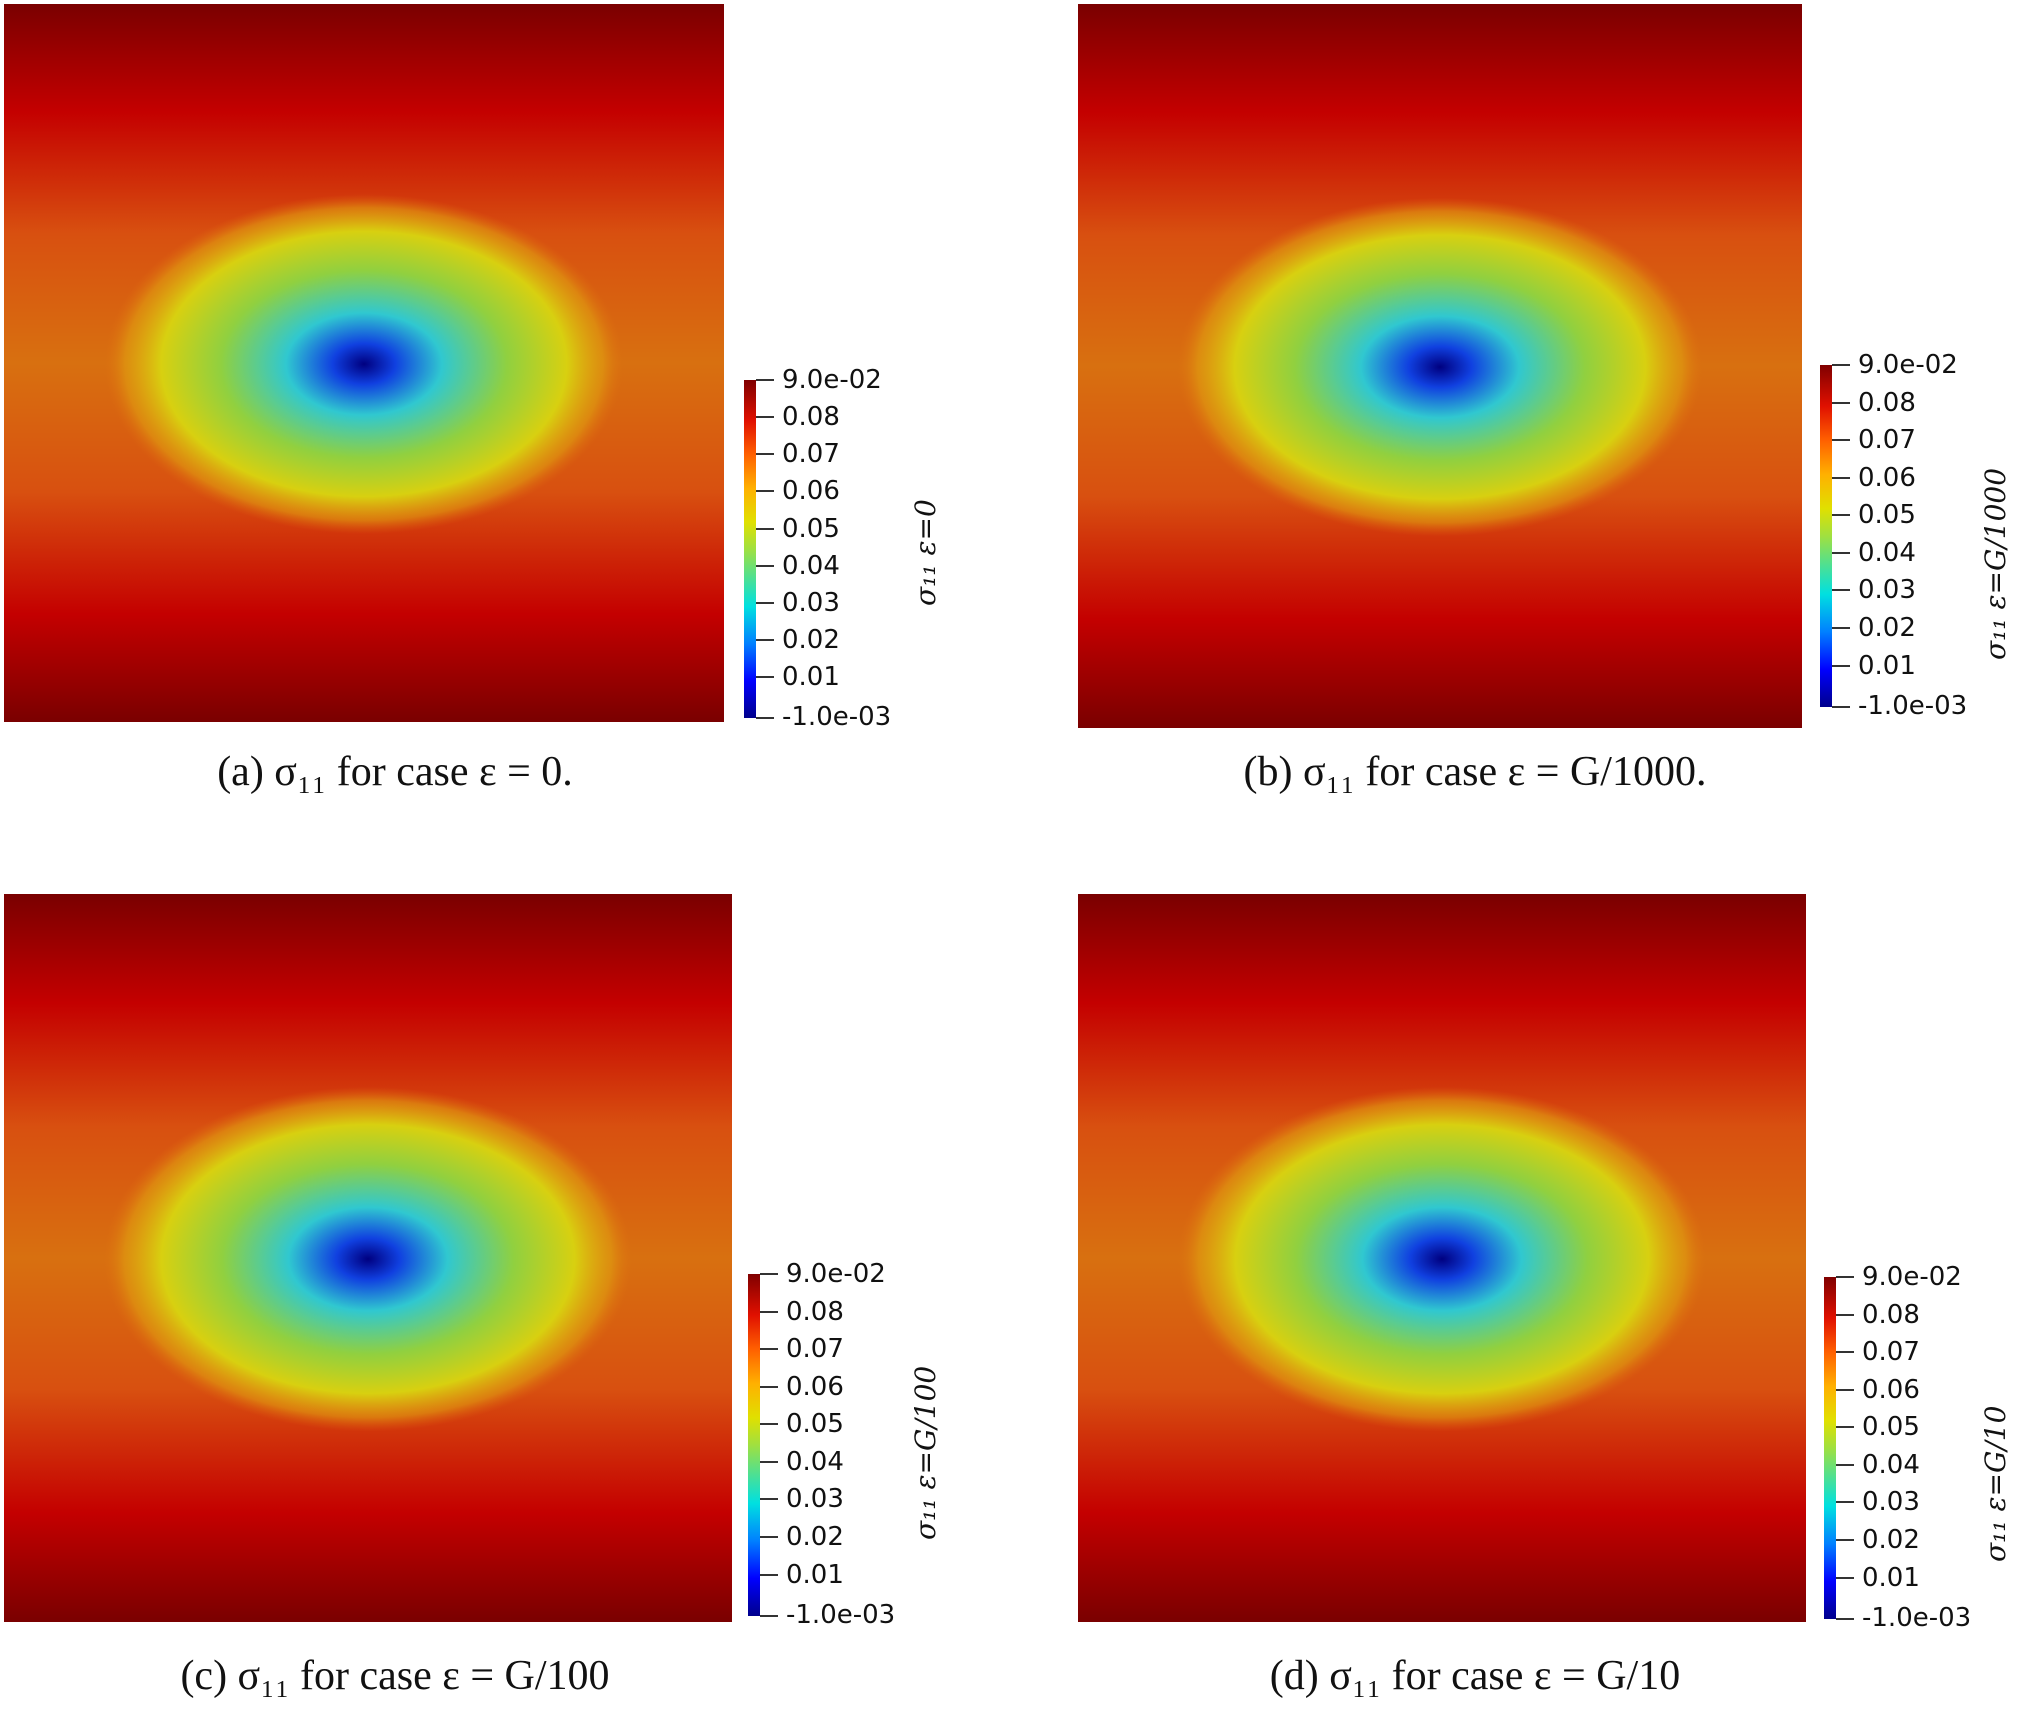 Image resolution: width=2018 pixels, height=1710 pixels. Describe the element at coordinates (1995, 1483) in the screenshot. I see `colorbar-title: σ₁₁ ε=G/10` at that location.